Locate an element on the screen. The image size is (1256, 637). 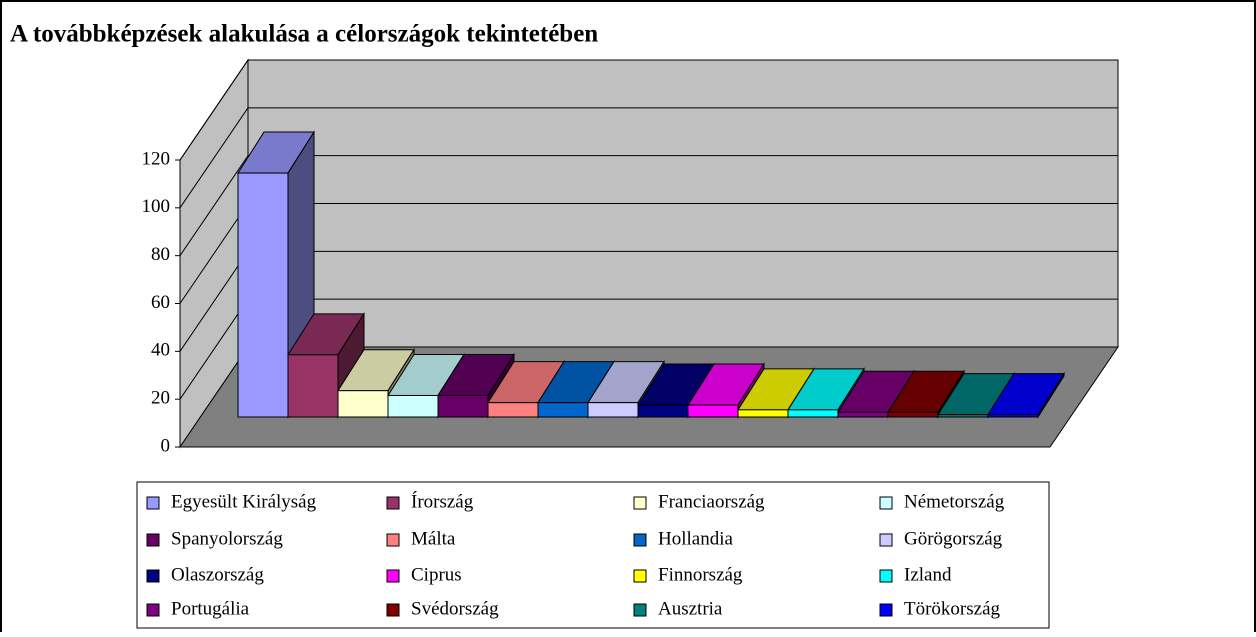
legend-label: Portugália is located at coordinates (210, 608).